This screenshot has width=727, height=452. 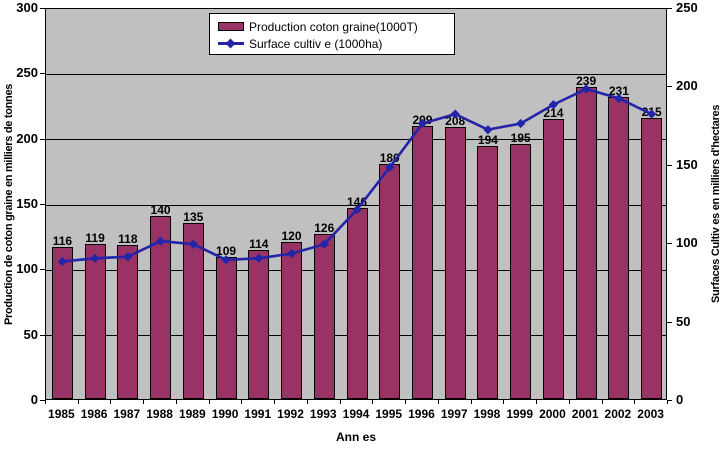 I want to click on bar-data-label: 120, so click(x=291, y=236).